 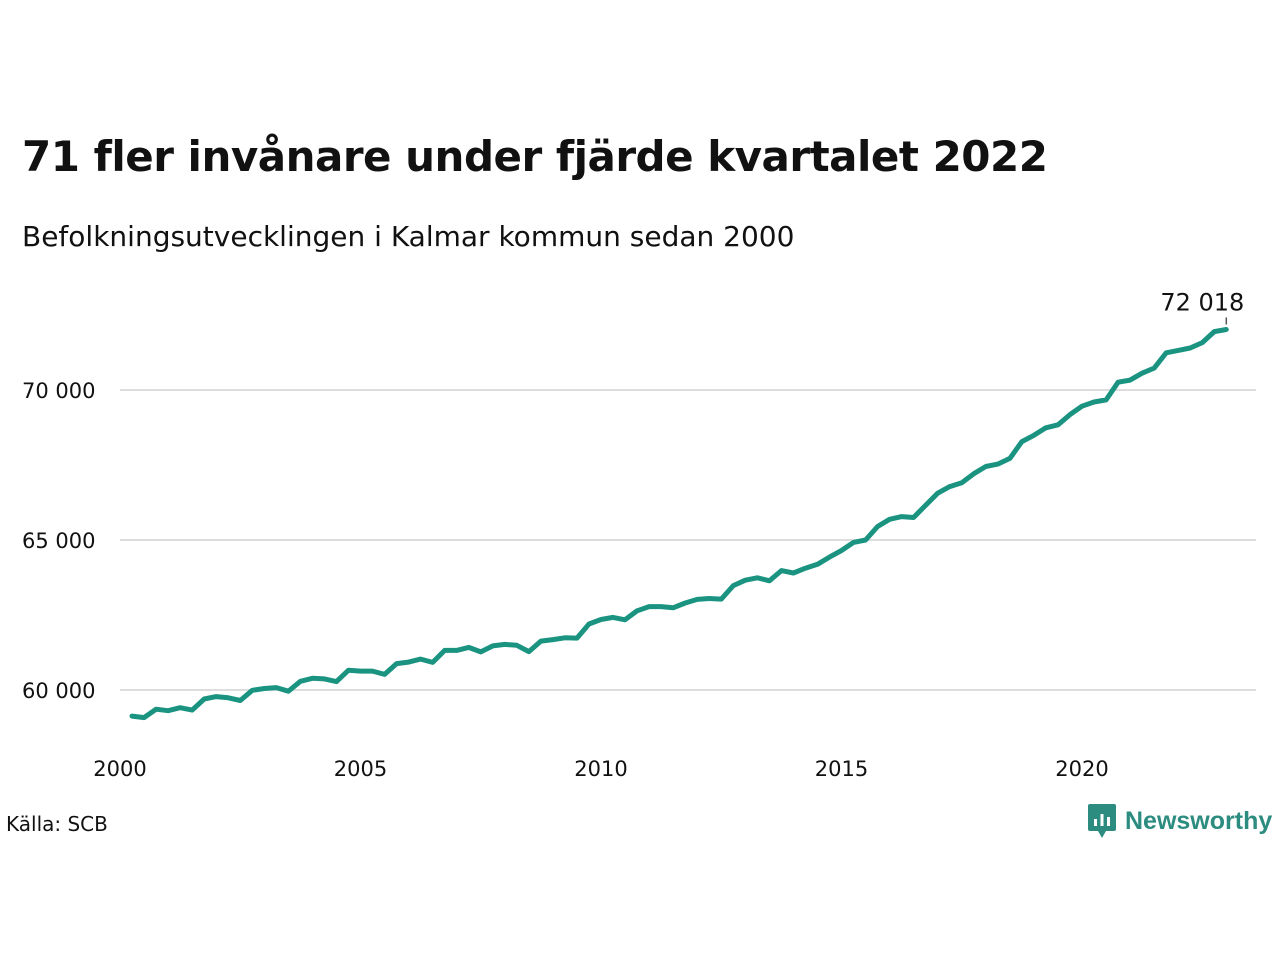 What do you see at coordinates (1202, 302) in the screenshot?
I see `end-value-label: 72 018` at bounding box center [1202, 302].